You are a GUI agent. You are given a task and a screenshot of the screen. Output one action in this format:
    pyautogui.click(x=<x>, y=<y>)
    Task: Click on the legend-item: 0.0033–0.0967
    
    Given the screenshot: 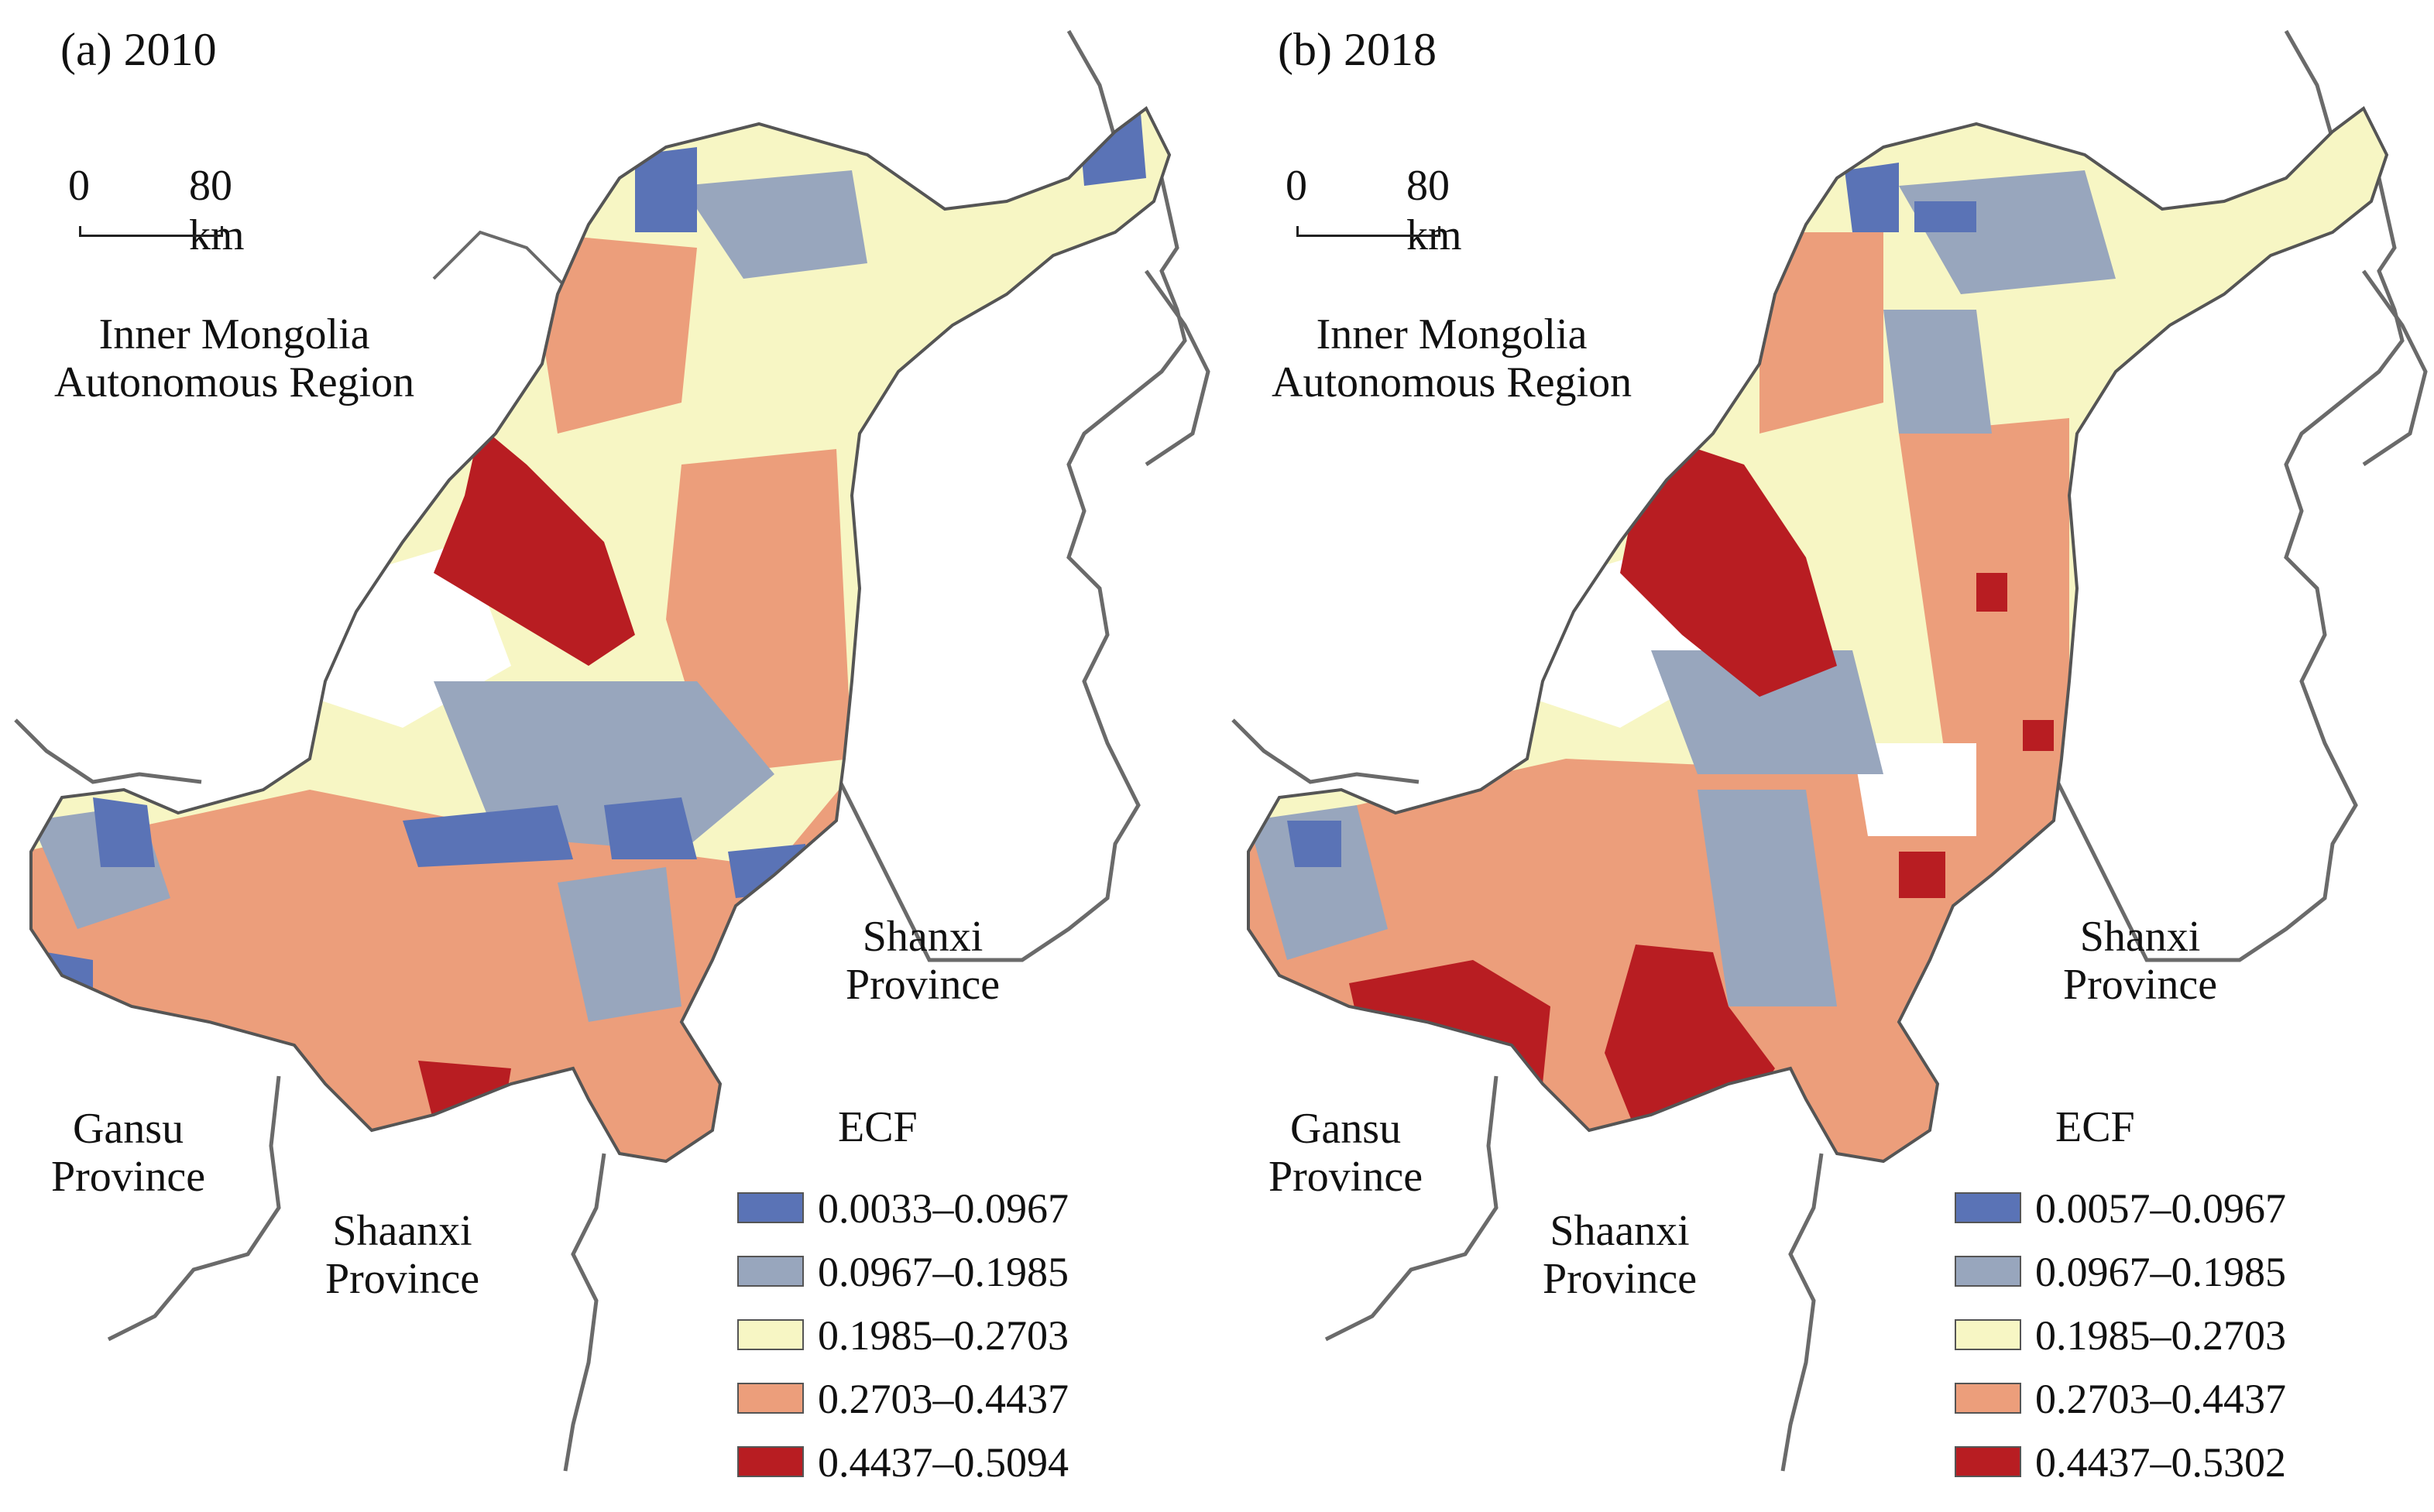 What is the action you would take?
    pyautogui.click(x=969, y=1208)
    